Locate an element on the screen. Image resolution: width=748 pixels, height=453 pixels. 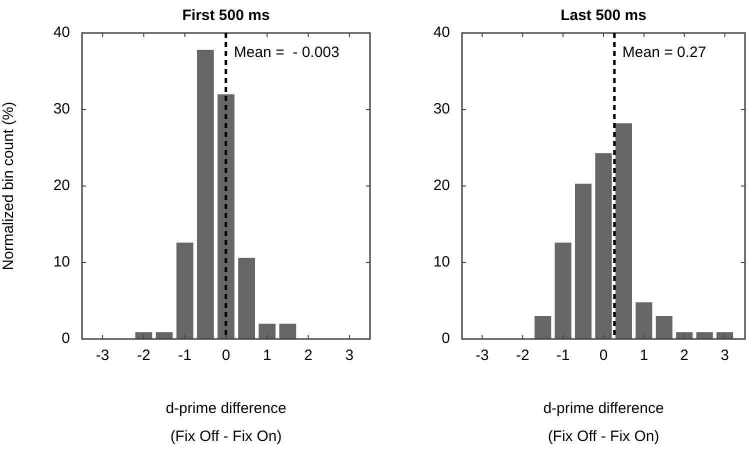
y-axis-title: Normalized bin count (%) is located at coordinates (9, 186).